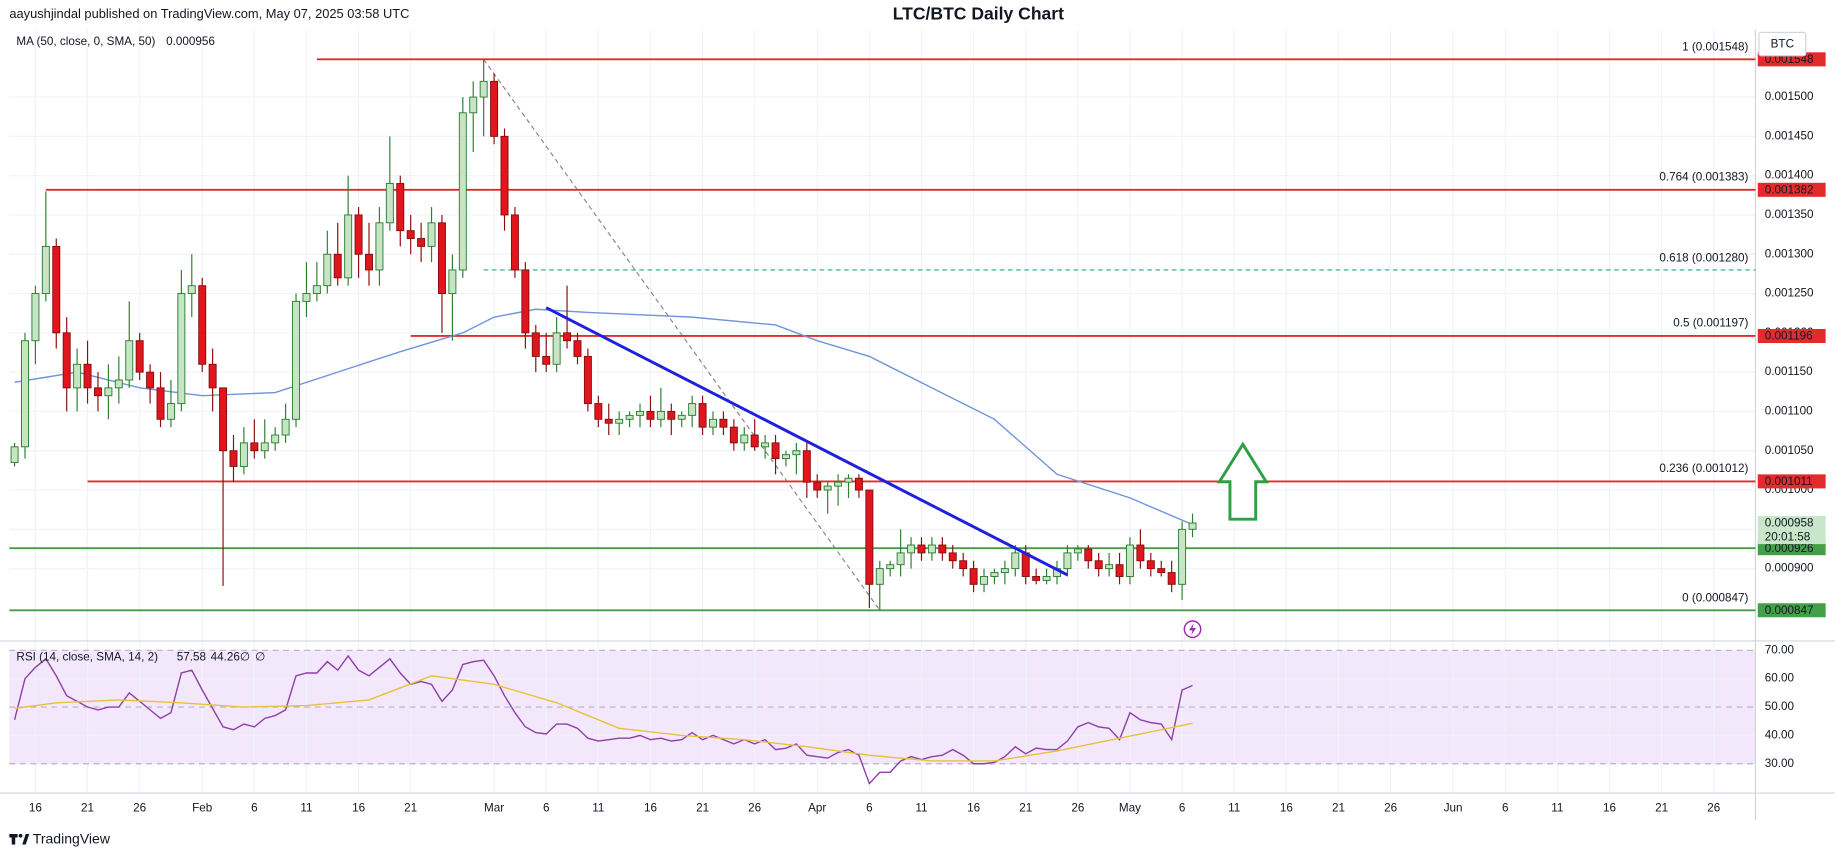 The image size is (1835, 857). What do you see at coordinates (1780, 678) in the screenshot?
I see `rsi-tick-label: 60.00` at bounding box center [1780, 678].